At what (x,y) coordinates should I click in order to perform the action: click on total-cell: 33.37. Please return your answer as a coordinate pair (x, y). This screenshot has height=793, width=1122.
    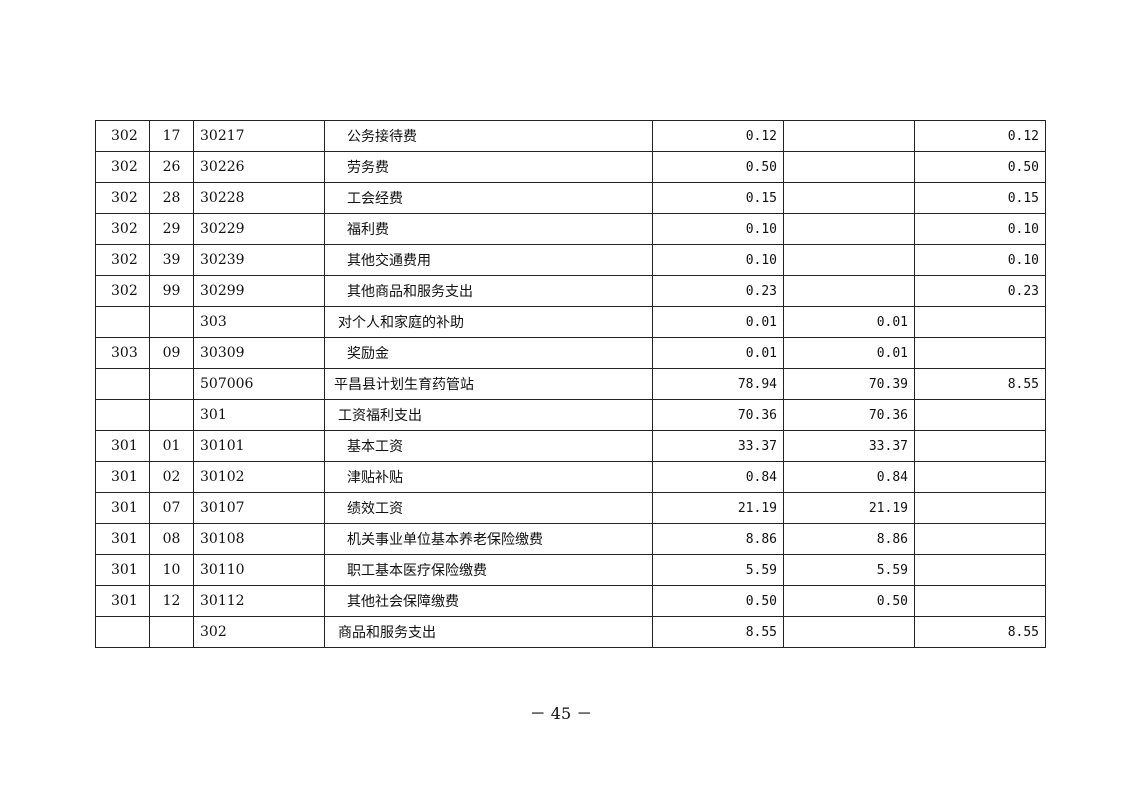
    Looking at the image, I should click on (718, 446).